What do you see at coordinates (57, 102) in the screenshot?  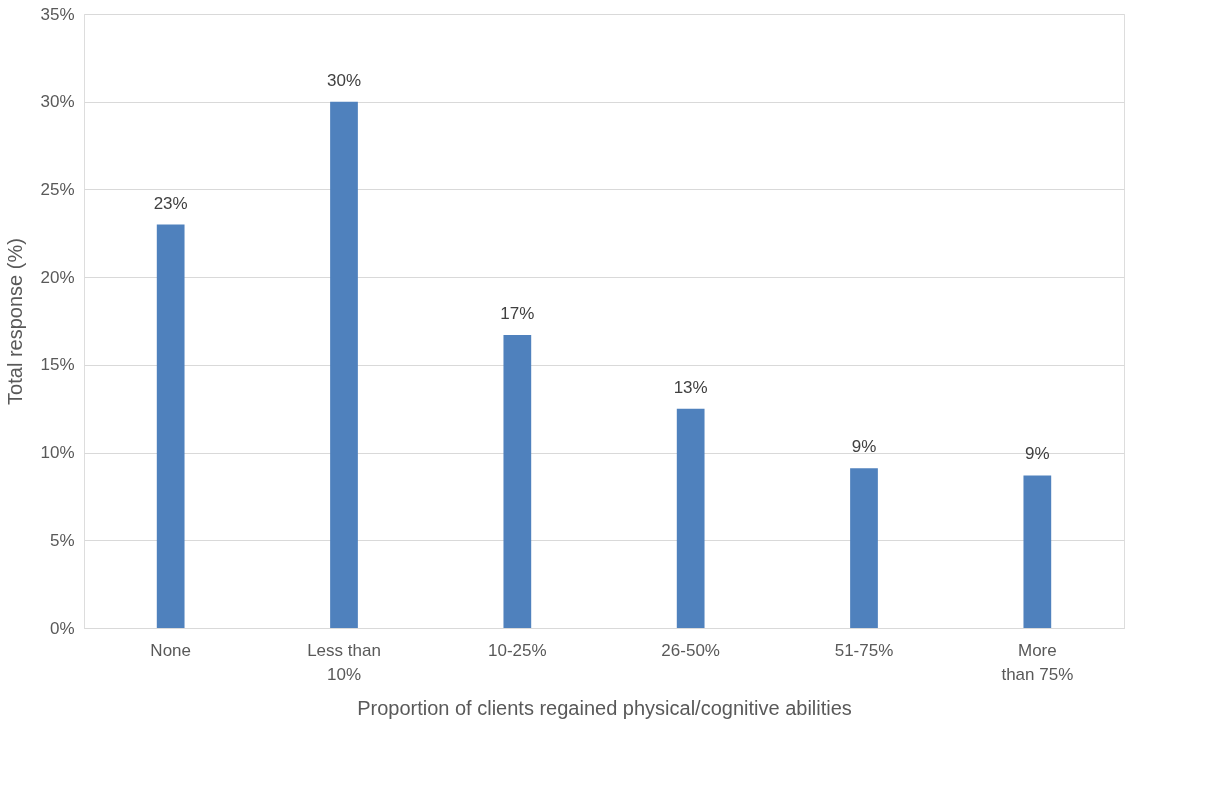 I see `y-tick-label: 30%` at bounding box center [57, 102].